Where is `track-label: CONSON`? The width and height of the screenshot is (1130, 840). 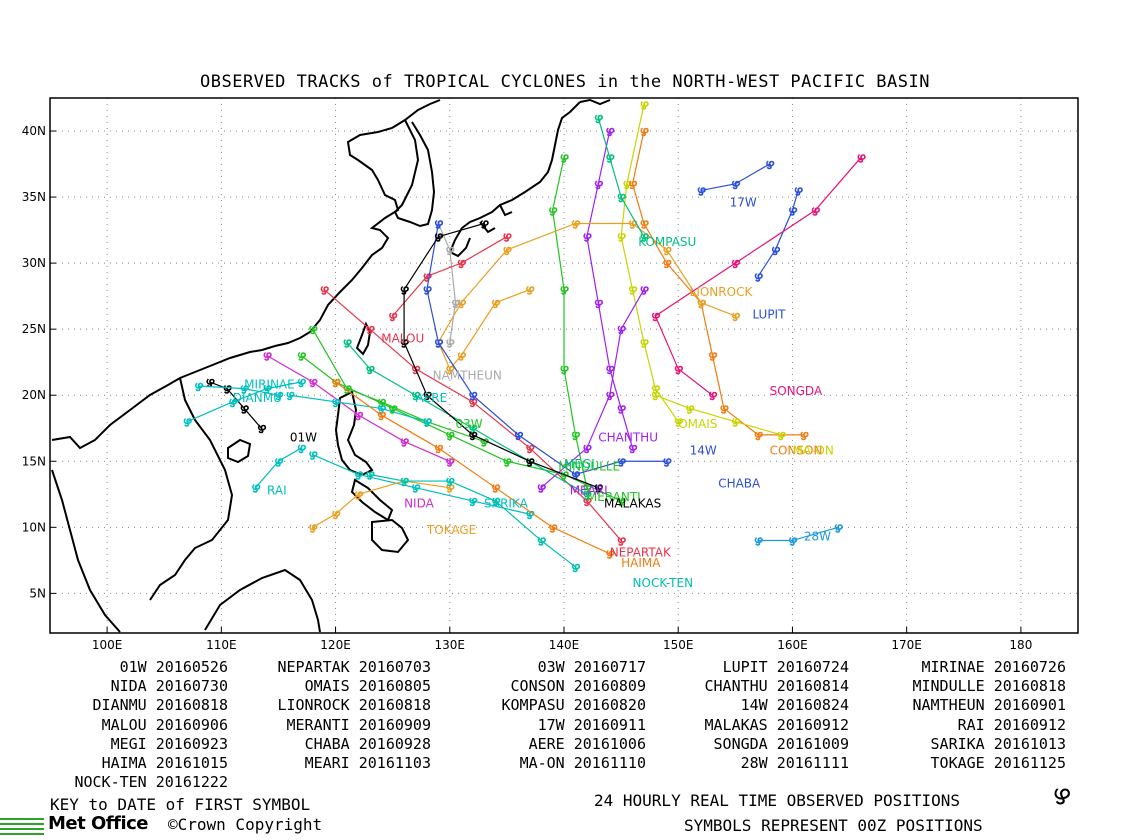
track-label: CONSON is located at coordinates (796, 451).